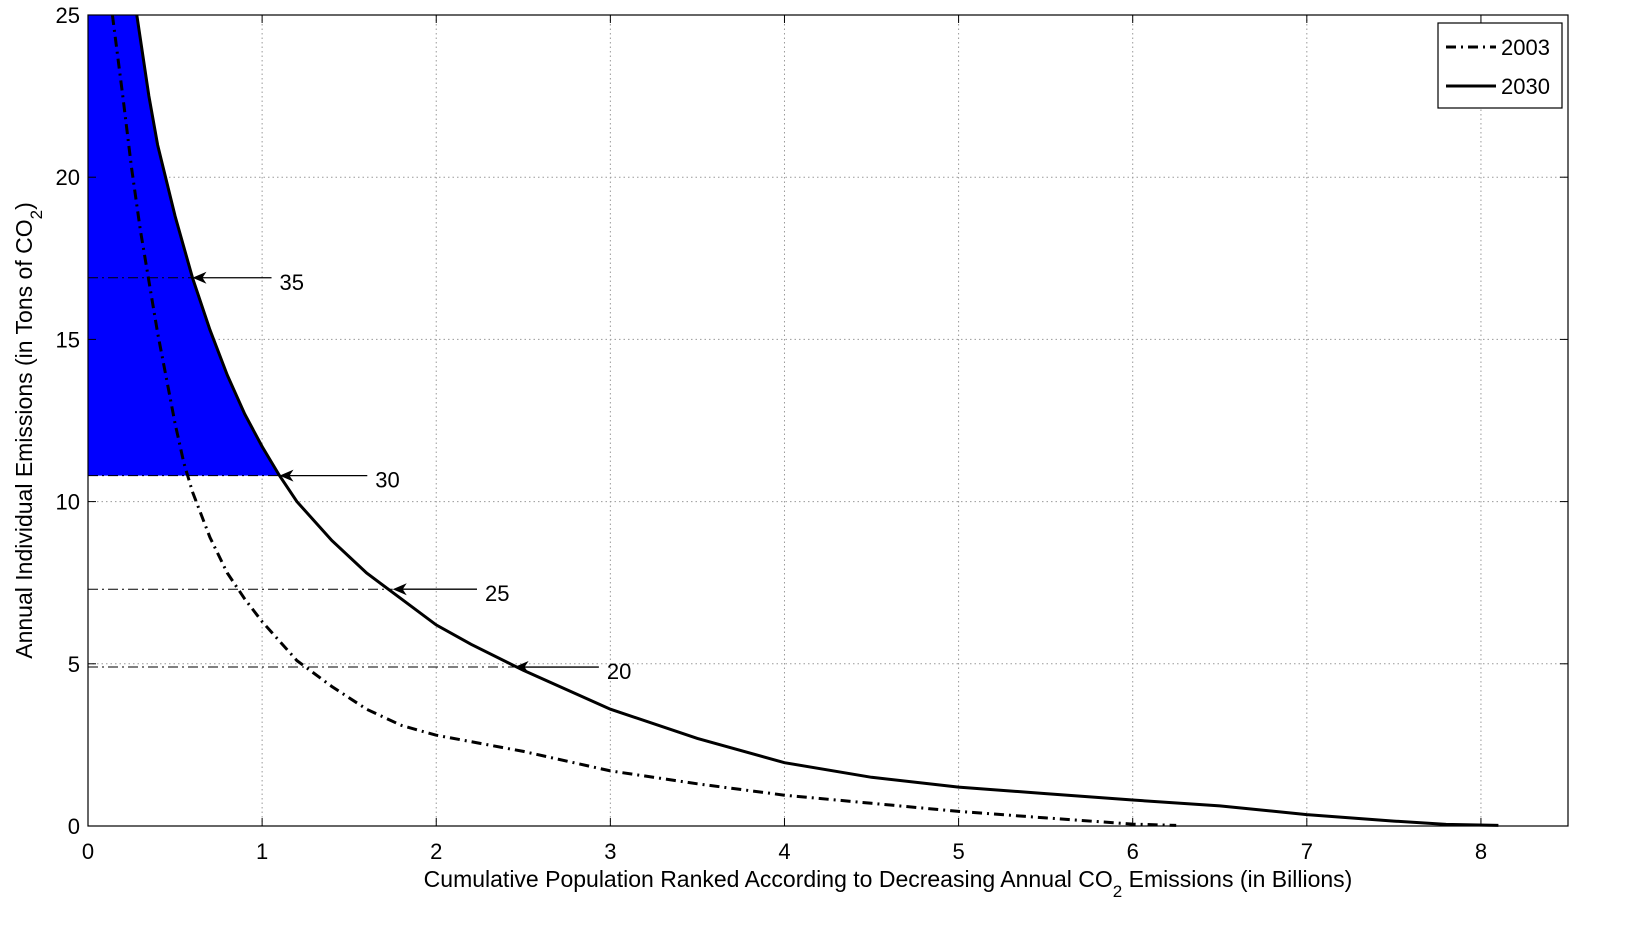 This screenshot has height=936, width=1627. What do you see at coordinates (1481, 851) in the screenshot?
I see `x-tick-label: 8` at bounding box center [1481, 851].